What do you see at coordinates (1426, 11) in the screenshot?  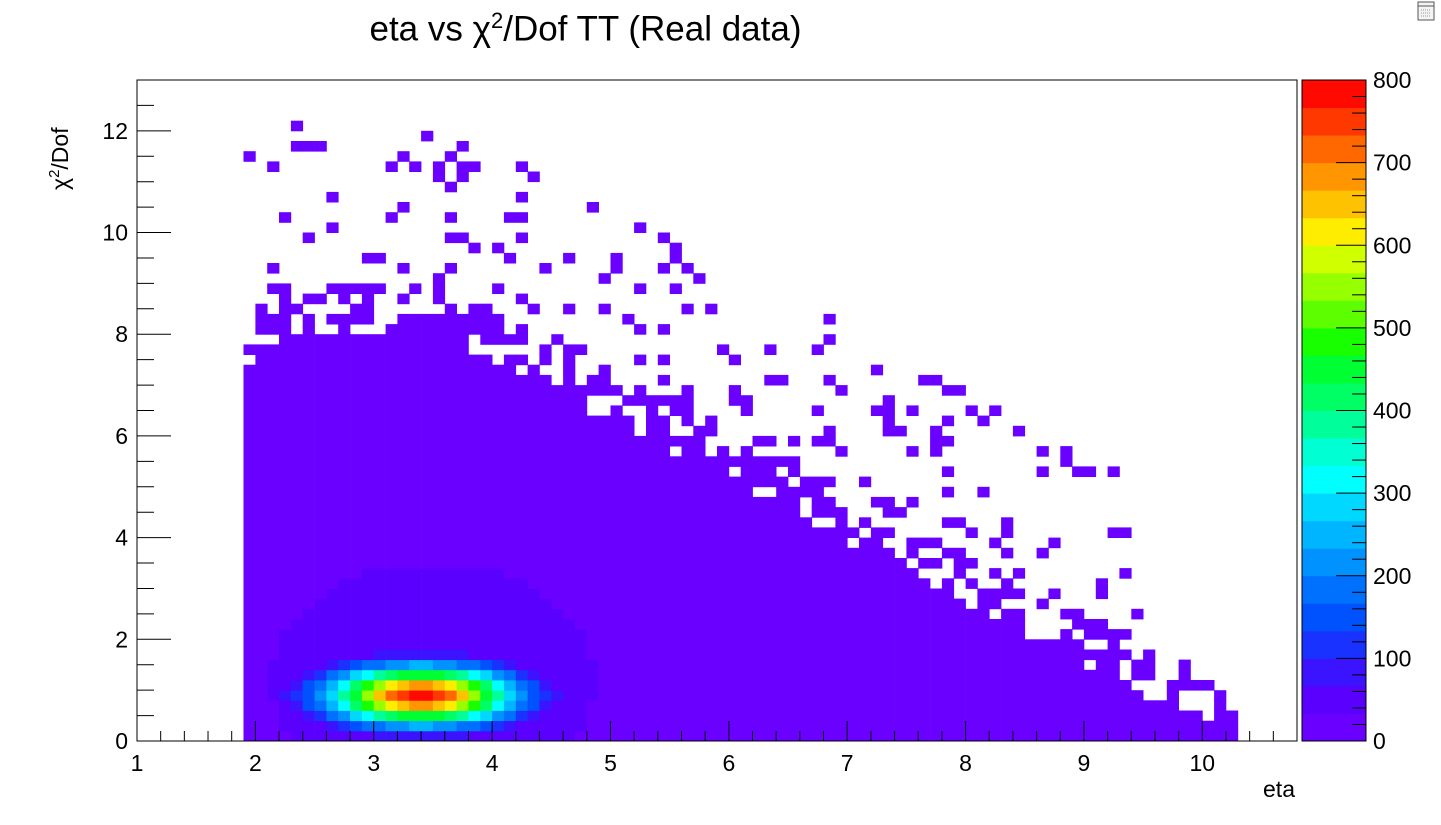 I see `canvas-editor-icon` at bounding box center [1426, 11].